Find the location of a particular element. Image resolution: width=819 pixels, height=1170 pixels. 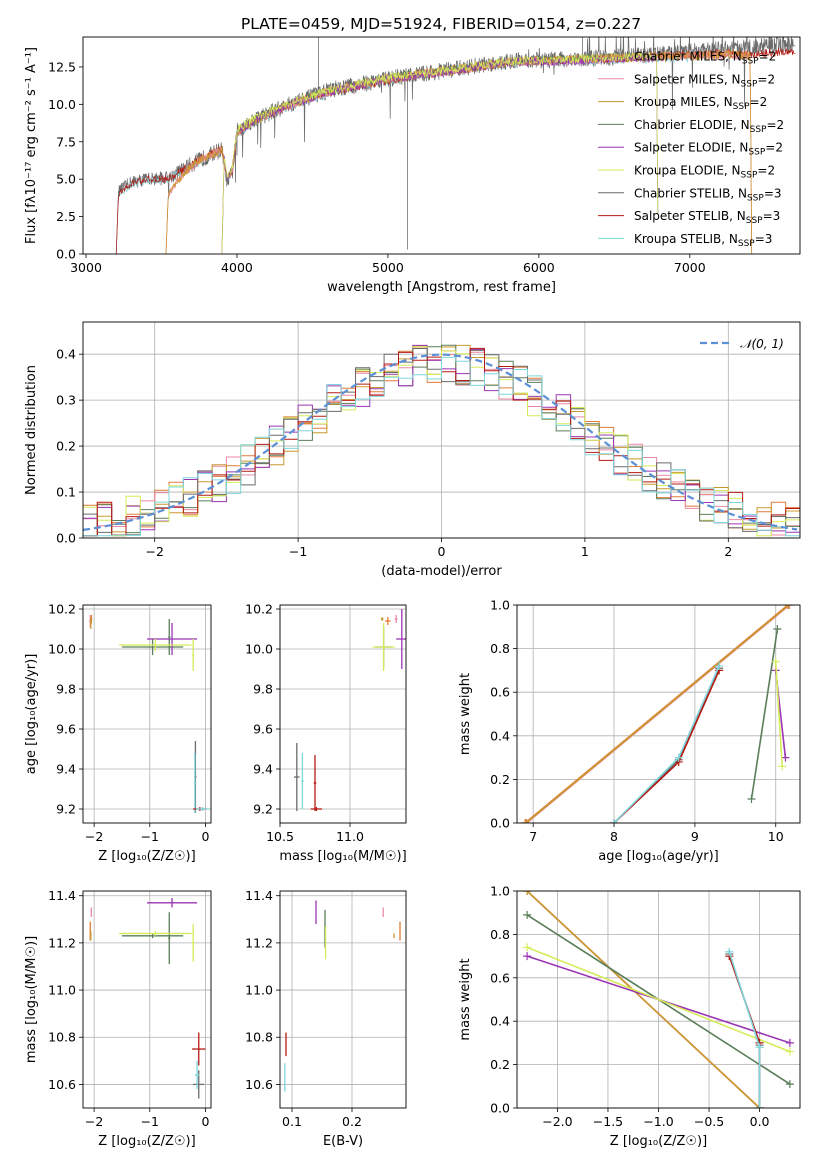

age-vs-Z-ylabel: age [log₁₀(age/yr)] is located at coordinates (31, 714).